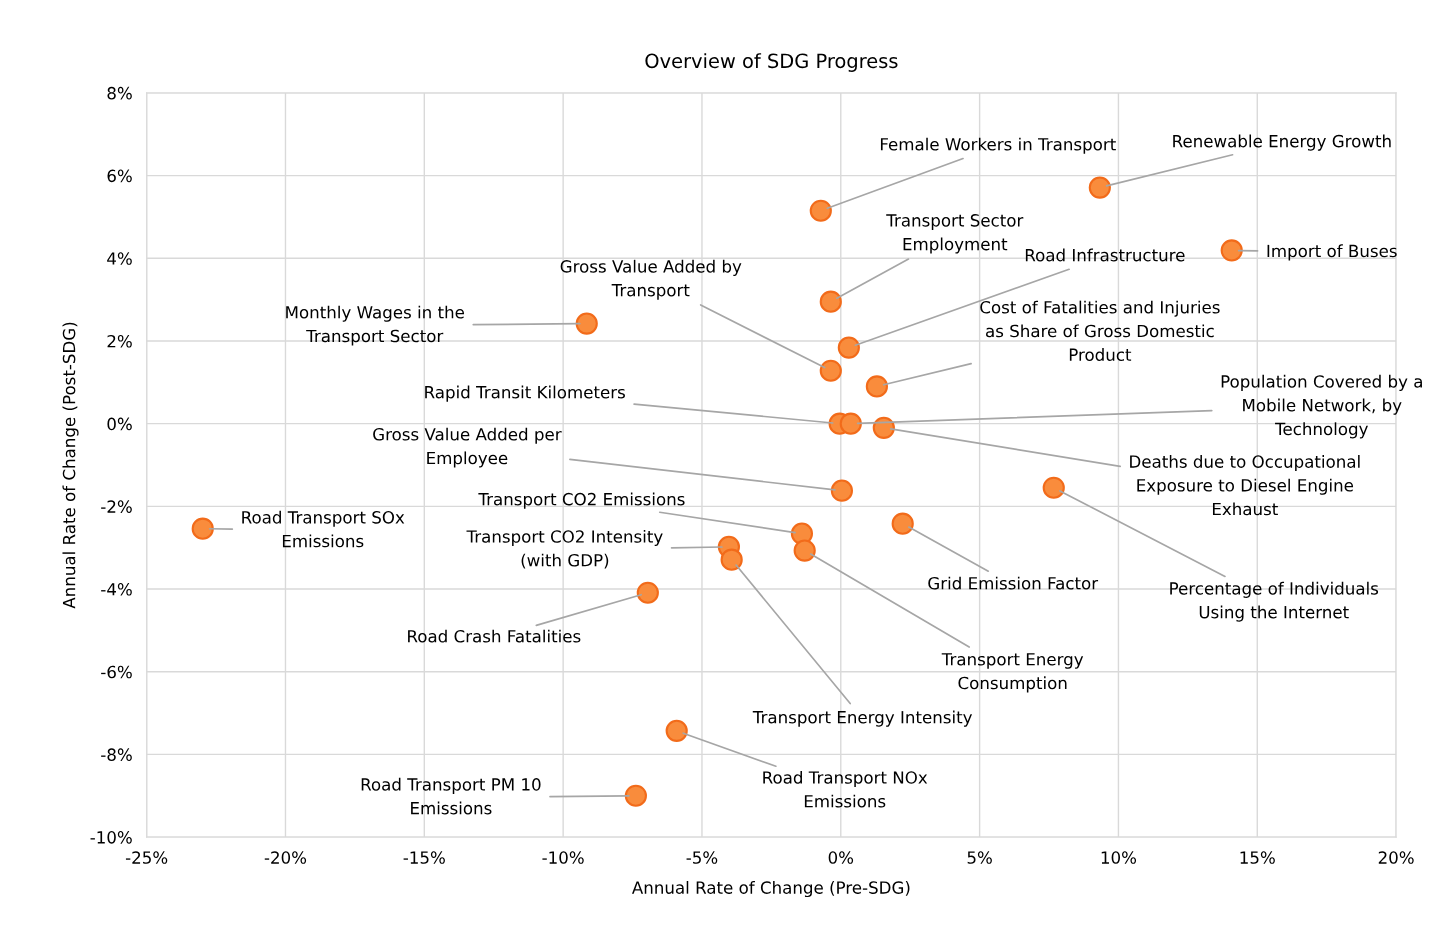  What do you see at coordinates (116, 589) in the screenshot?
I see `y-tick-label: -4%` at bounding box center [116, 589].